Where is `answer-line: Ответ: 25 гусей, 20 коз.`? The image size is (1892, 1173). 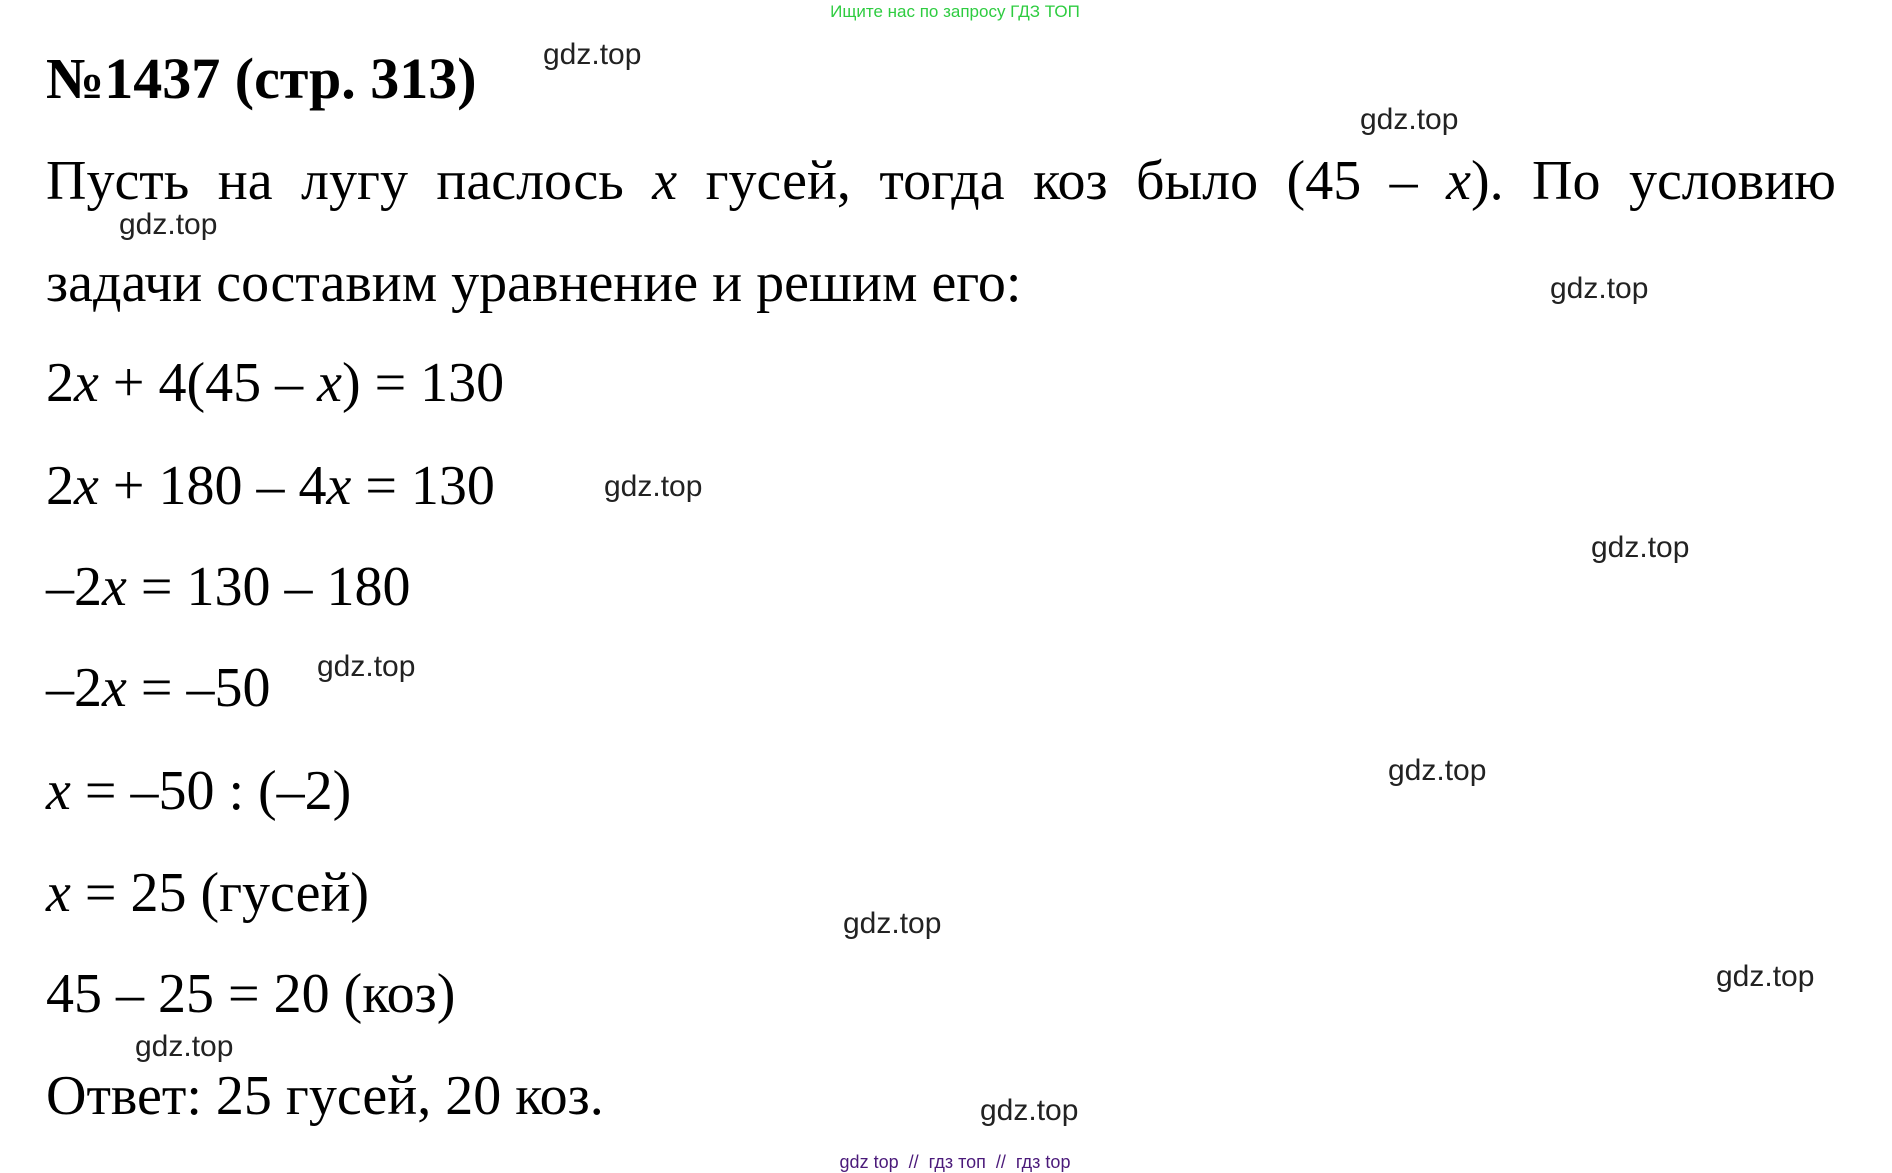
answer-line: Ответ: 25 гусей, 20 коз. is located at coordinates (325, 1096).